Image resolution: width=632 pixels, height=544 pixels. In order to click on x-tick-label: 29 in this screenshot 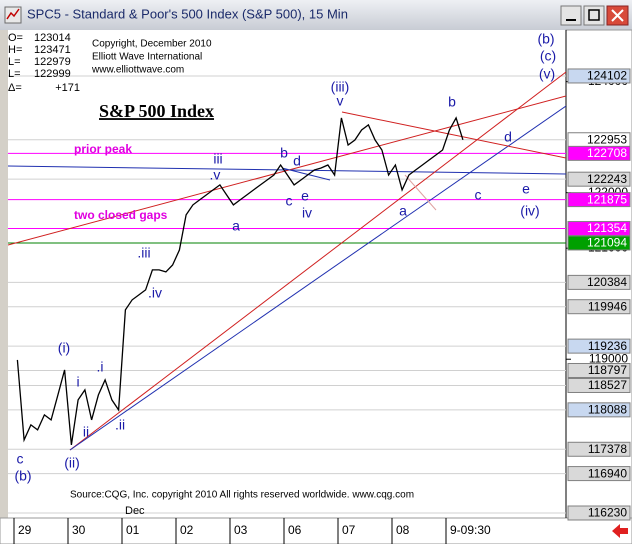, I will do `click(25, 530)`.